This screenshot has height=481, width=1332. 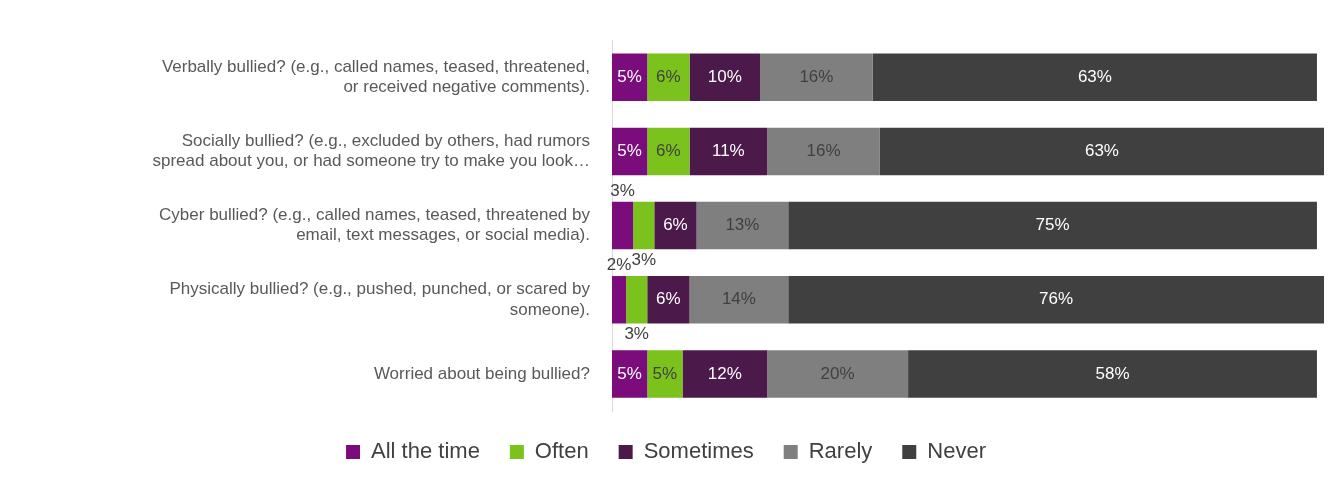 I want to click on data-label: 58%, so click(x=1112, y=373).